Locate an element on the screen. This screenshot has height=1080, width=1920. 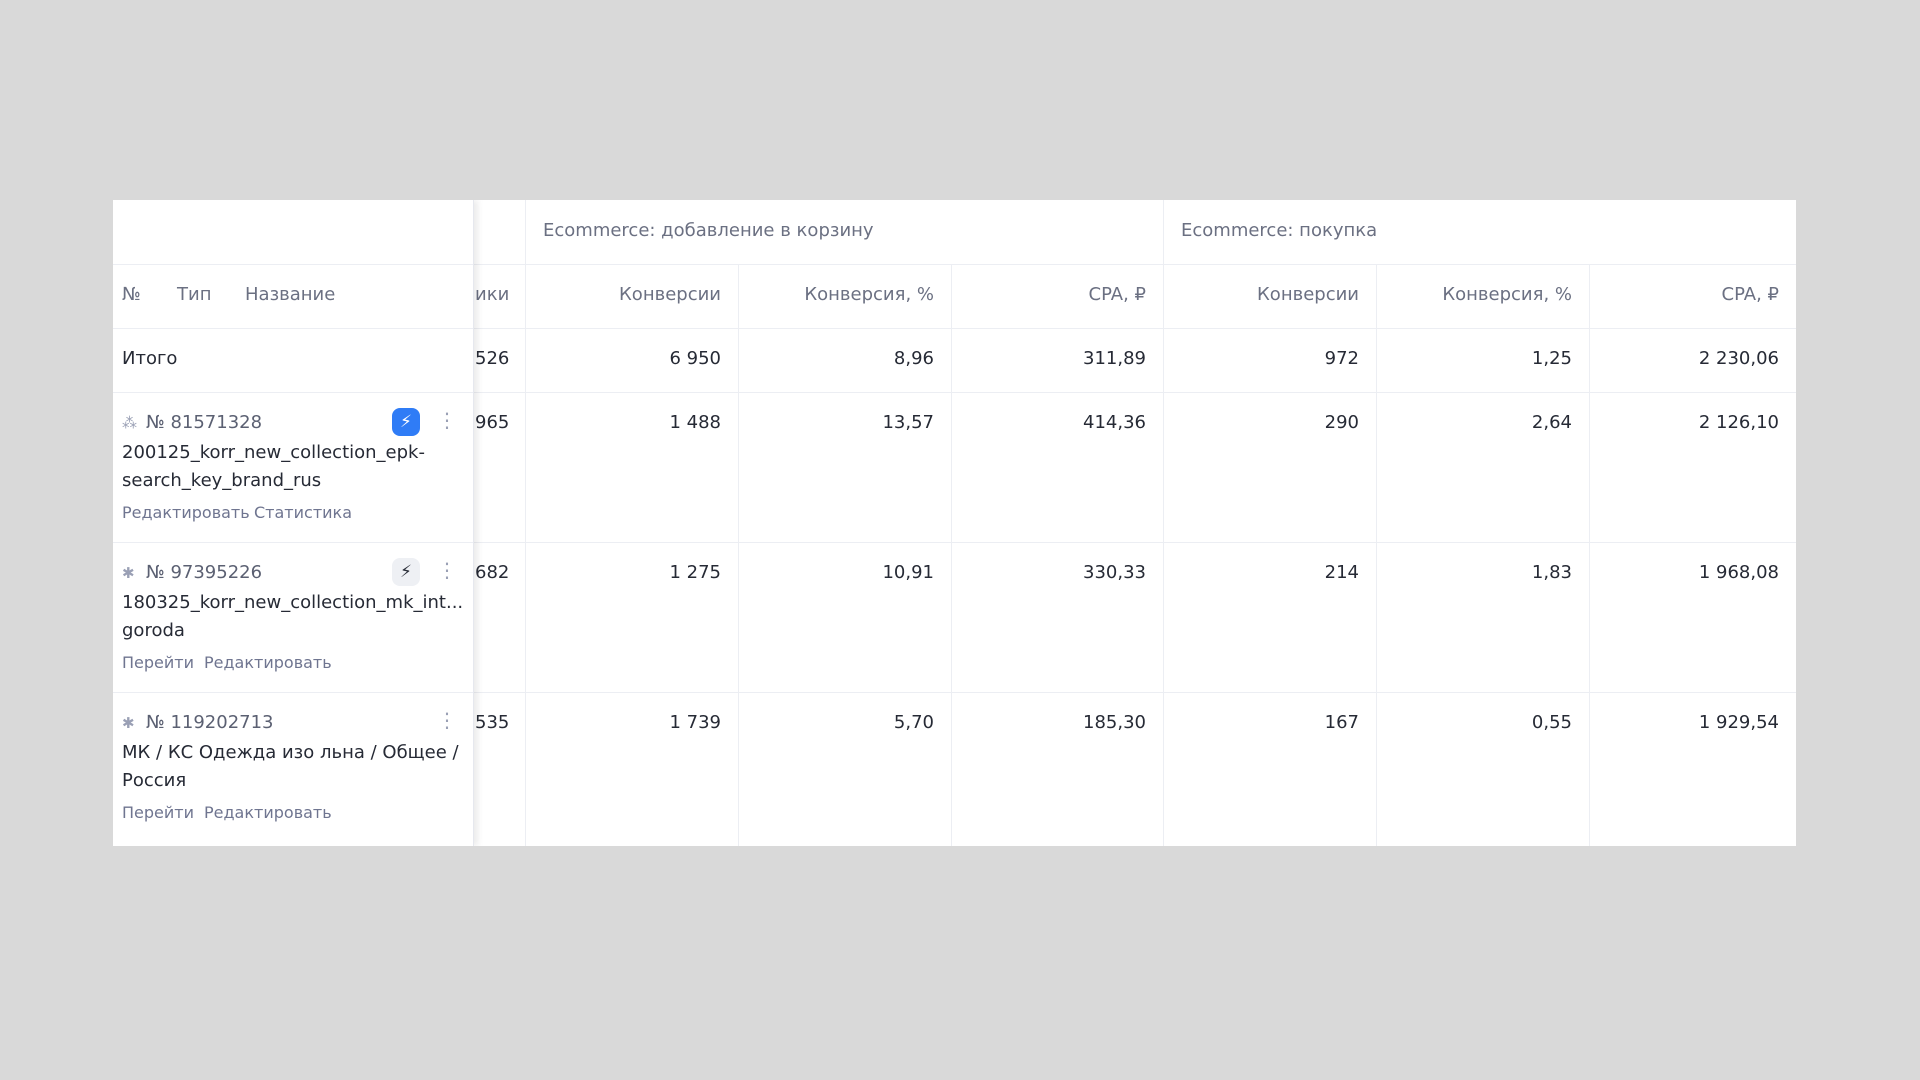
campaign-link-statistics: Статистика is located at coordinates (303, 512).